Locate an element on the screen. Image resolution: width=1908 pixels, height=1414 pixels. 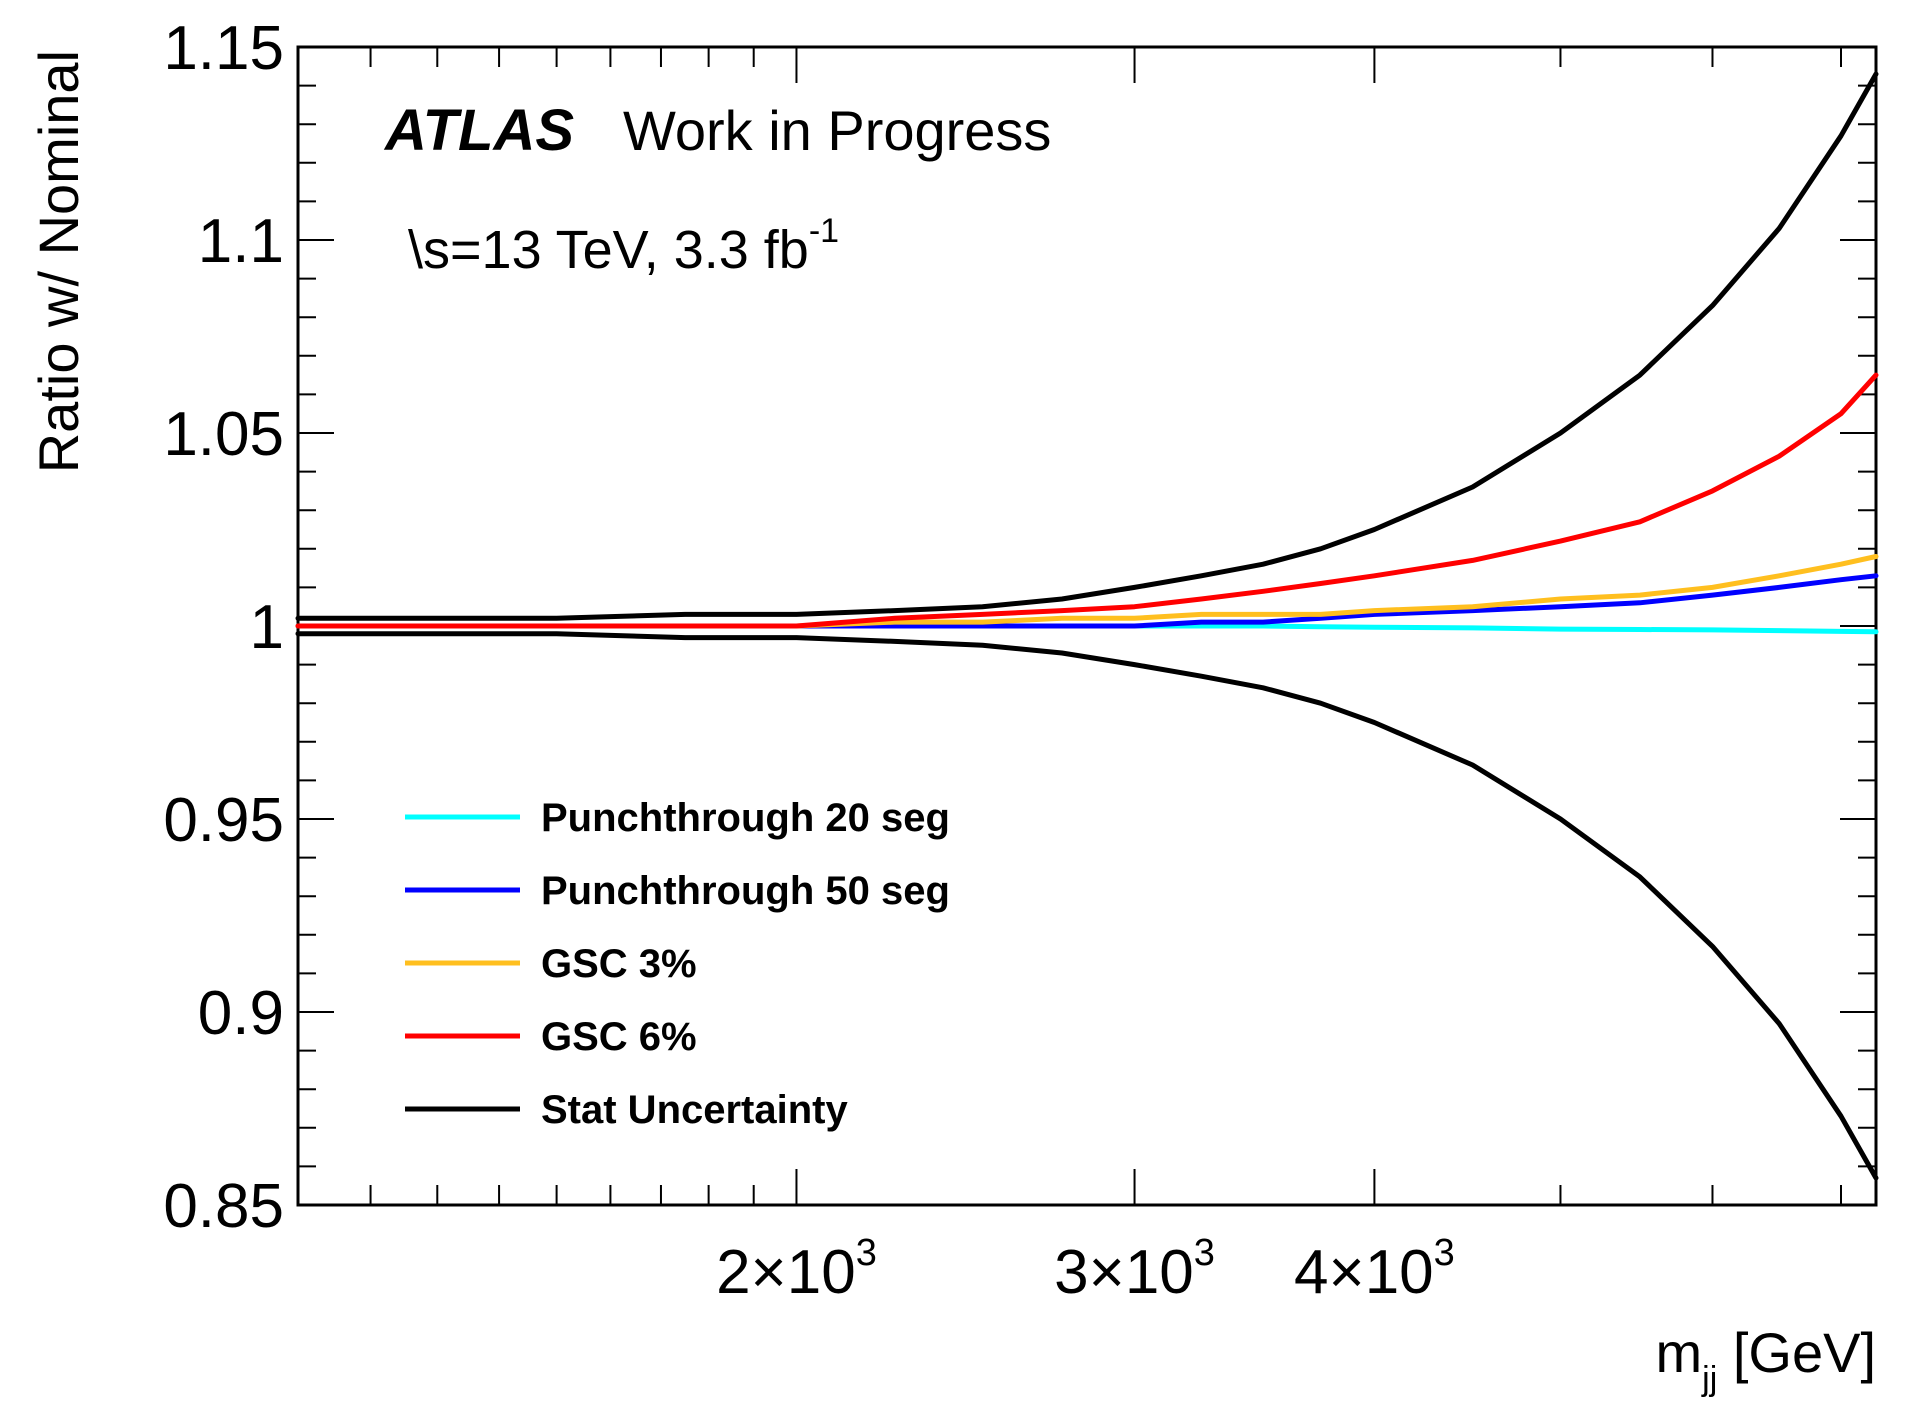
x-axis-title-subscript: jj is located at coordinates (1709, 1379).